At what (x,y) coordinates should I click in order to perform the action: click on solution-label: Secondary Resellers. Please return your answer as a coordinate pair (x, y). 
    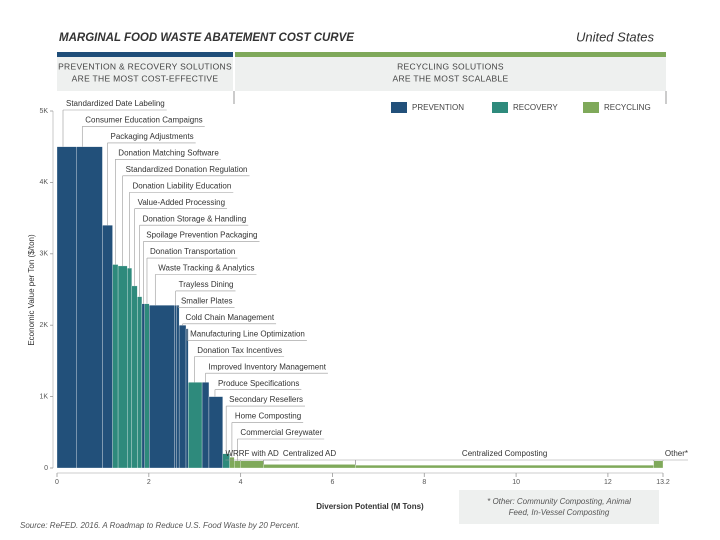
    Looking at the image, I should click on (266, 399).